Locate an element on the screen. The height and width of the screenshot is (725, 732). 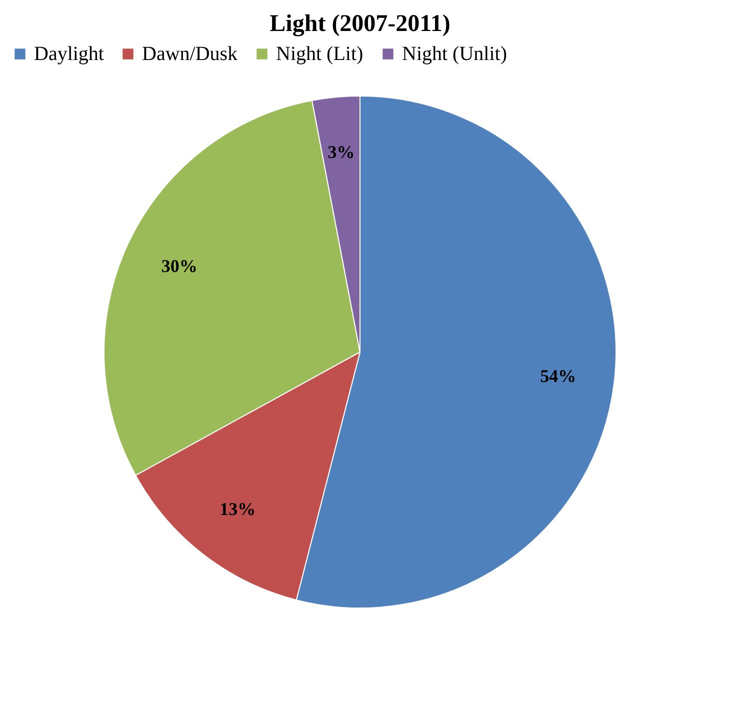
data-label: 3% is located at coordinates (341, 152).